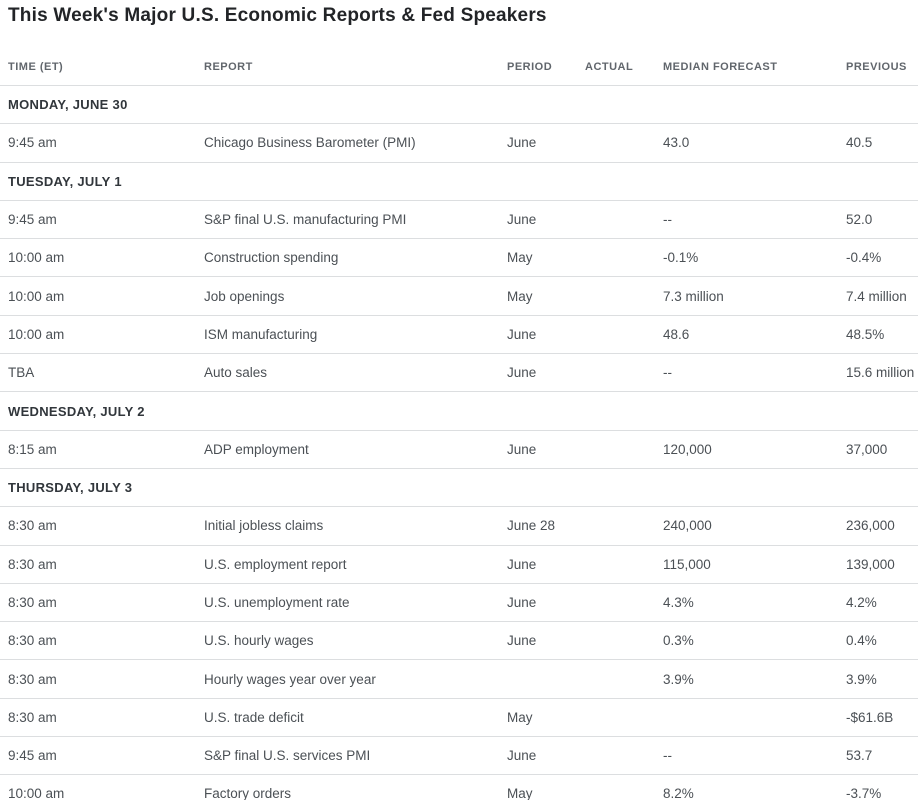 The height and width of the screenshot is (800, 918). I want to click on cell-forecast: 240,000, so click(687, 526).